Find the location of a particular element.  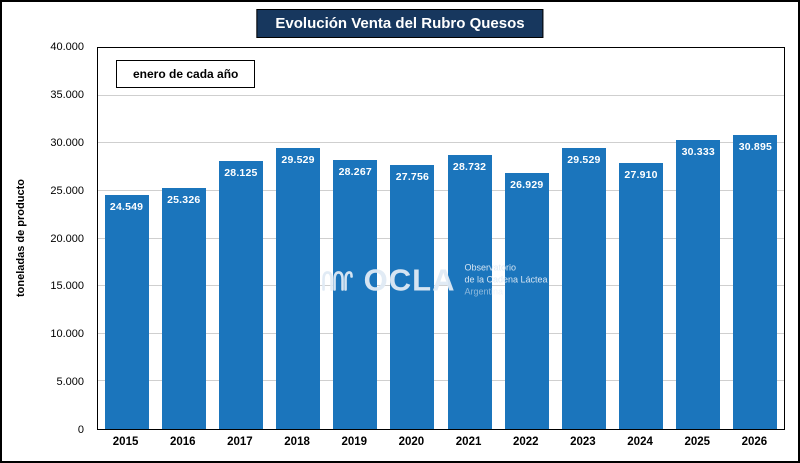

bar-value-label: 30.895 is located at coordinates (755, 146).